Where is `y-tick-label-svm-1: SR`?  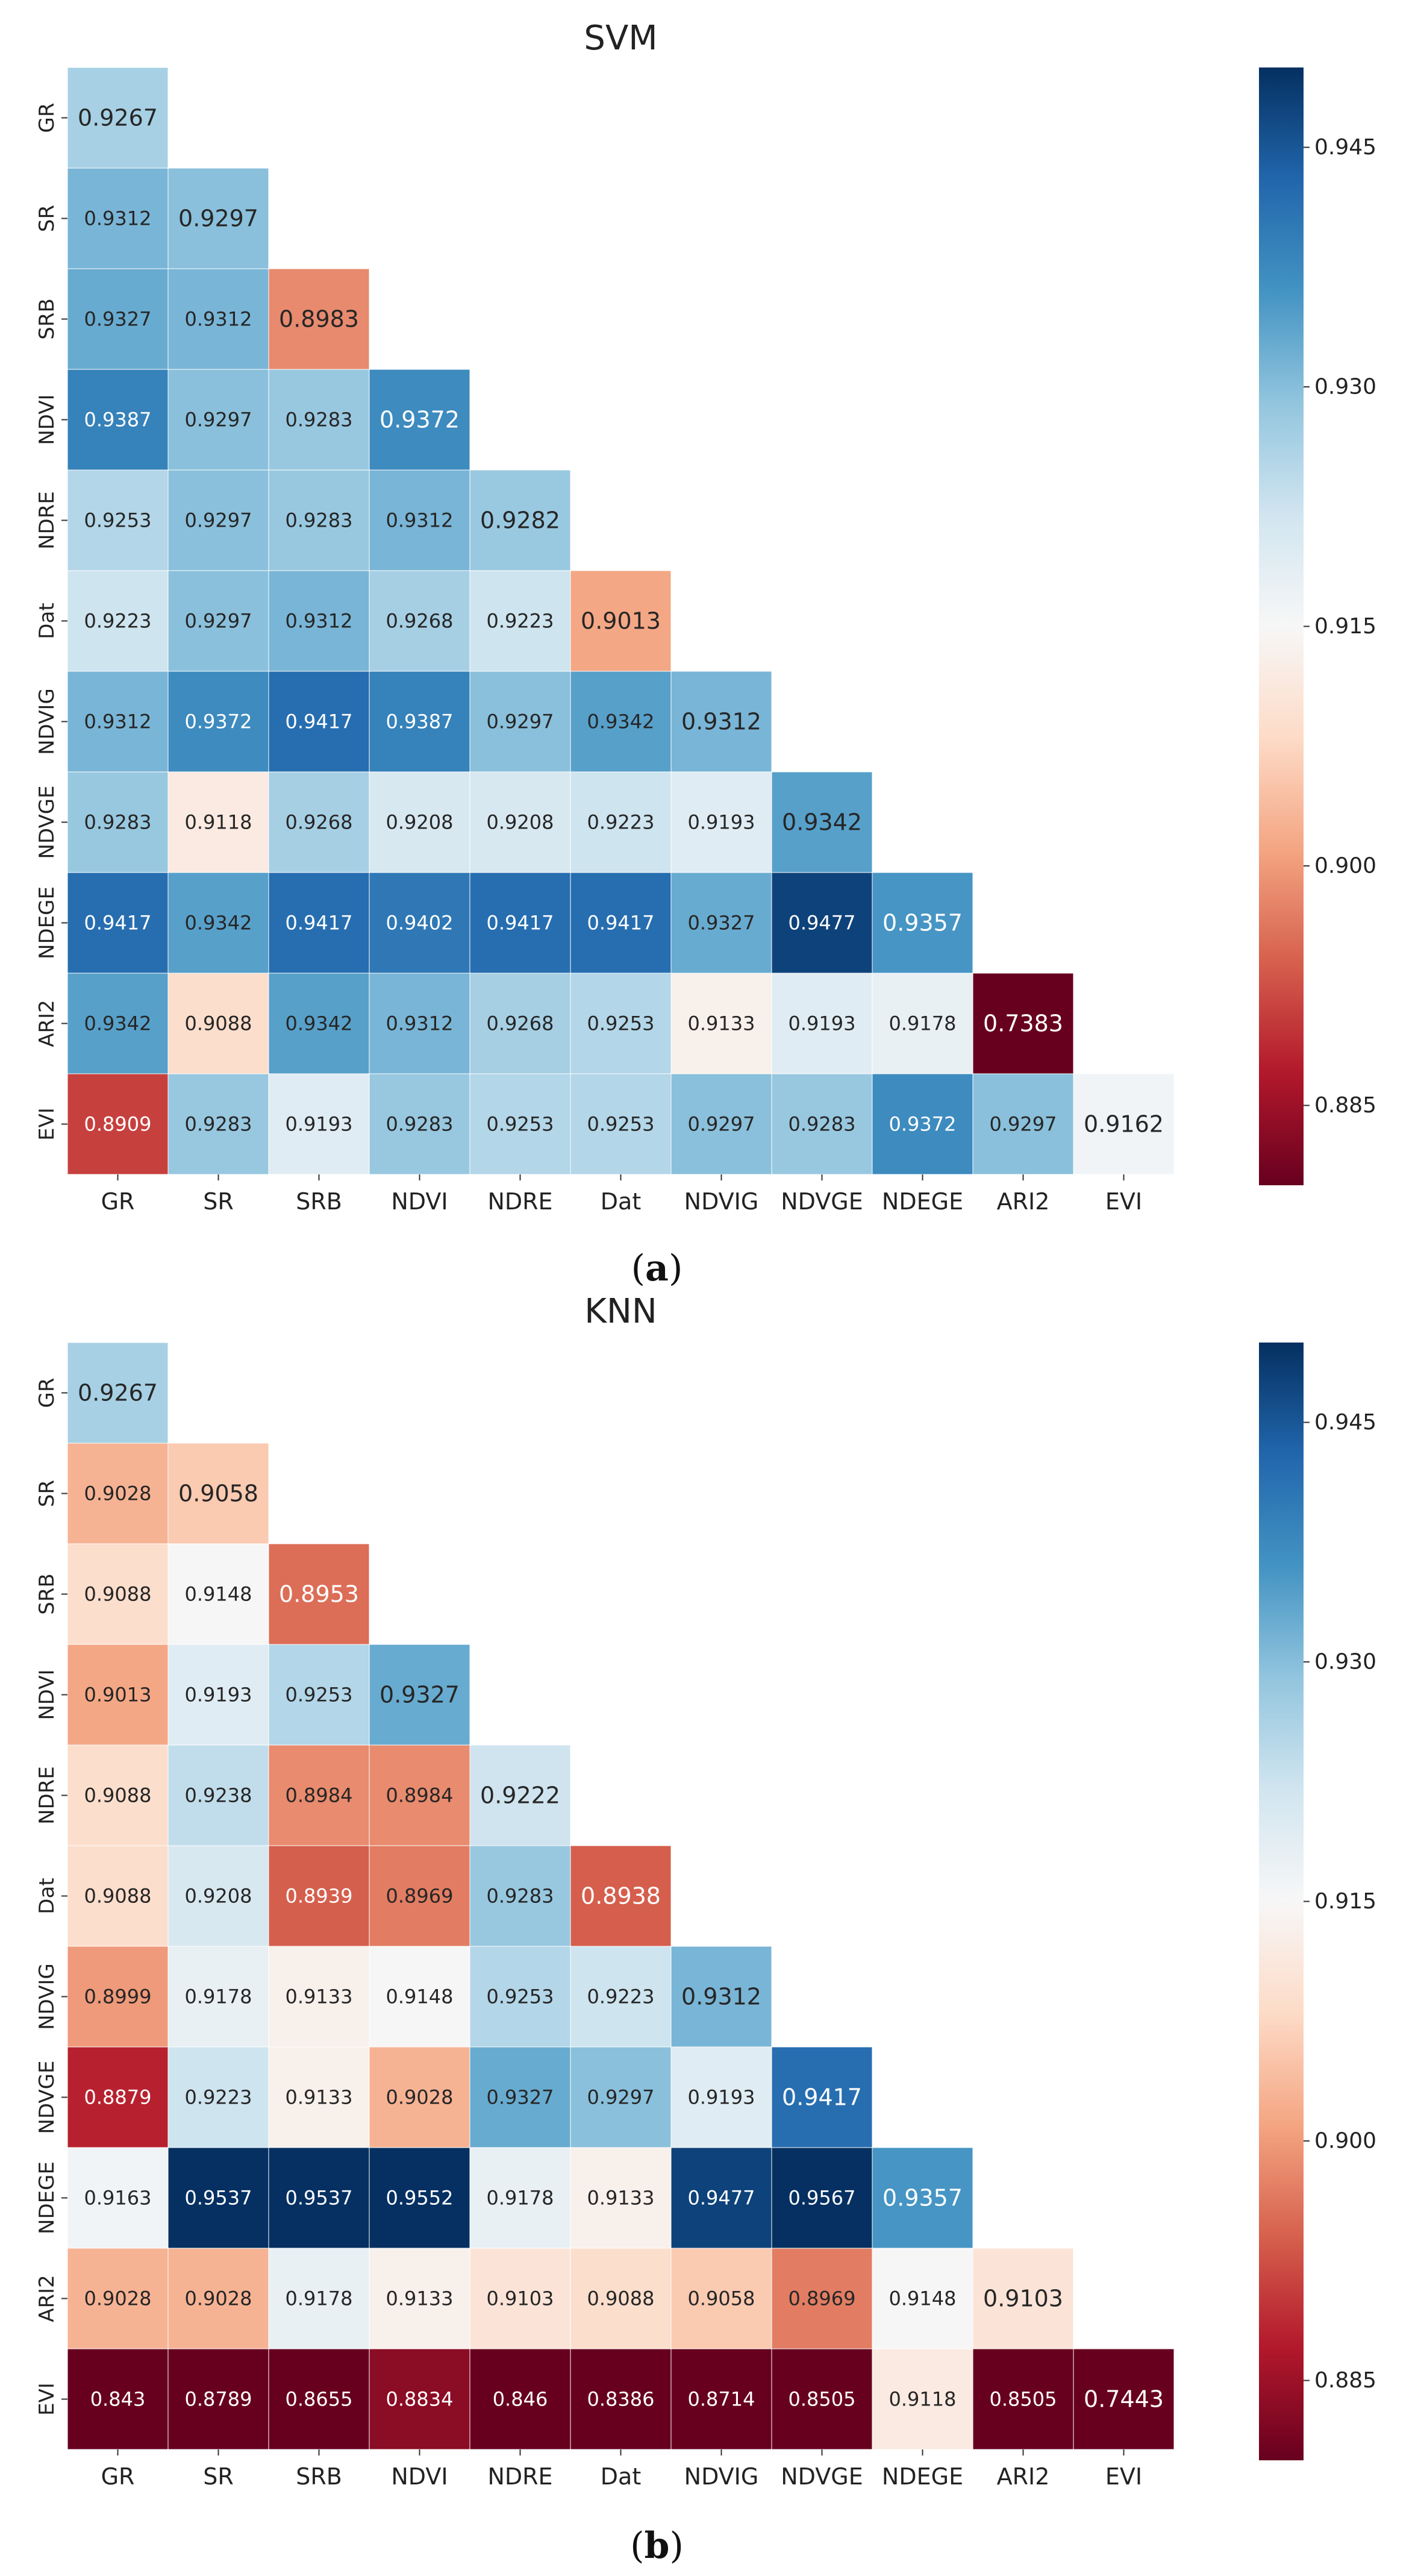
y-tick-label-svm-1: SR is located at coordinates (47, 218).